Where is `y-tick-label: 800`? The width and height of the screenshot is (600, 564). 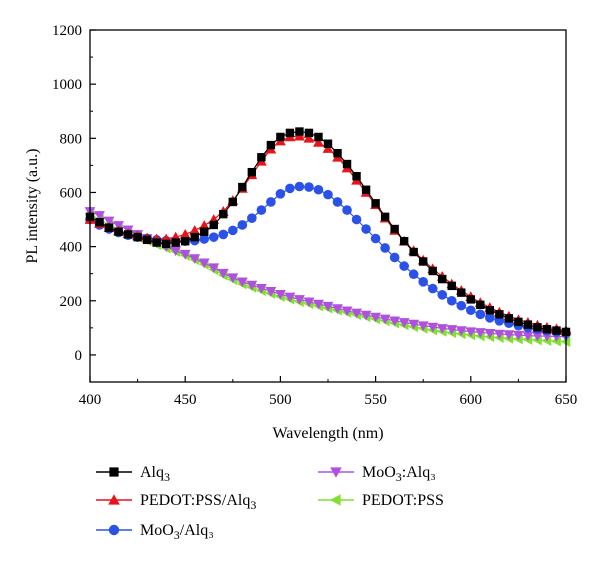
y-tick-label: 800 is located at coordinates (71, 139).